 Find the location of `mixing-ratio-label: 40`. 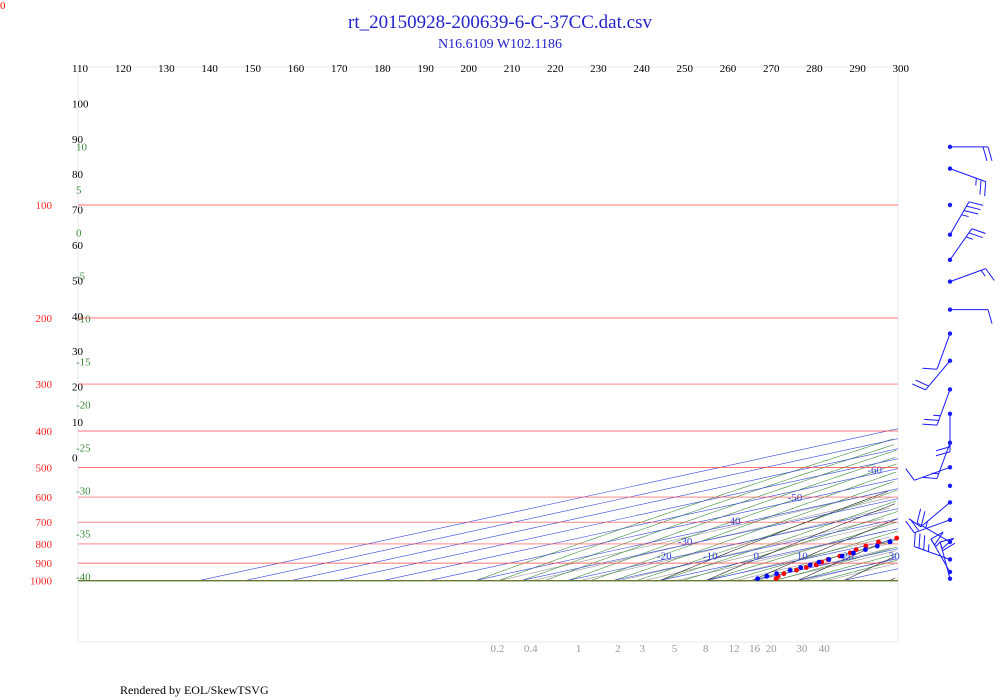

mixing-ratio-label: 40 is located at coordinates (825, 649).